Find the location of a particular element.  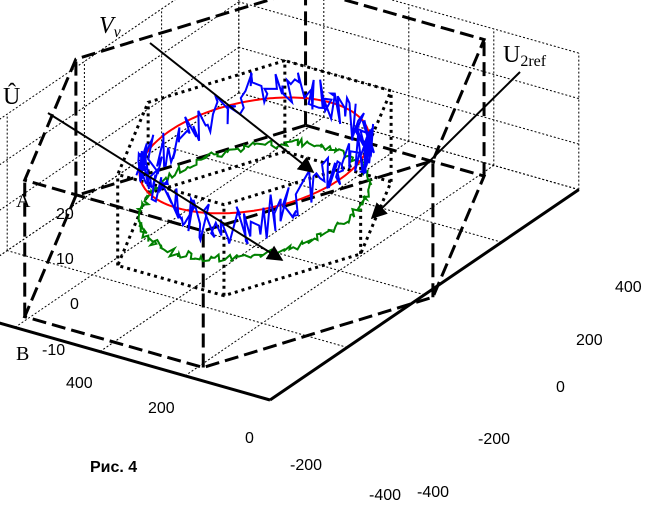

arrow-uhat is located at coordinates (165, 186).